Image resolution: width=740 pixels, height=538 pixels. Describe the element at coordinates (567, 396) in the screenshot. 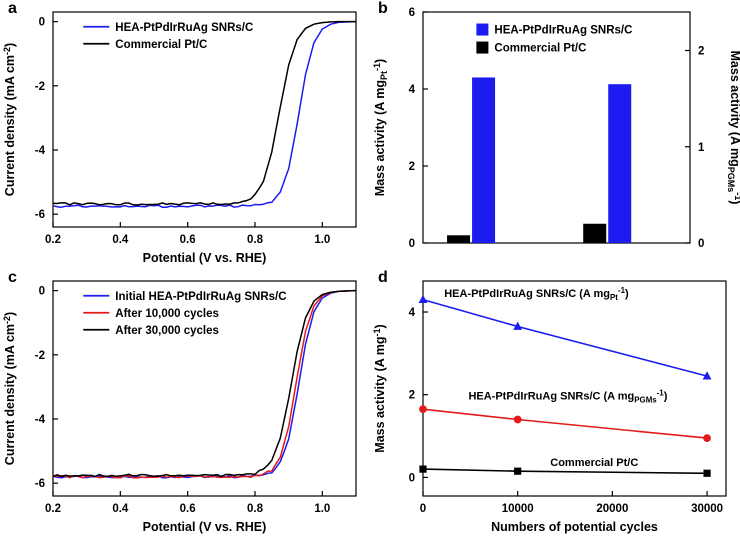

I see `series-label-1: HEA-PtPdIrRuAg SNRs/C (A mgPGMs-1)` at that location.